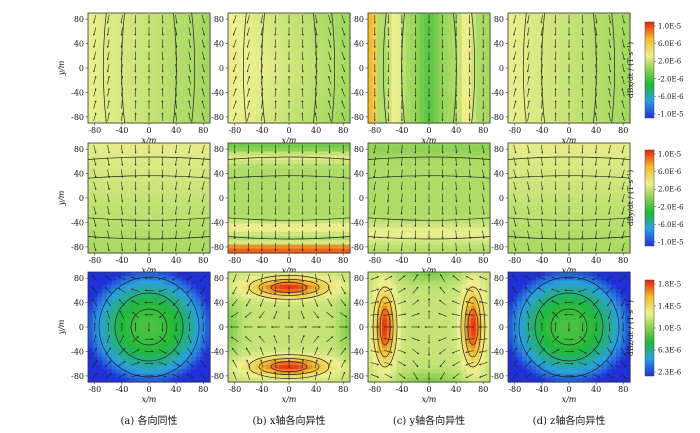 The height and width of the screenshot is (433, 700). What do you see at coordinates (77, 247) in the screenshot?
I see `y-tick-label: -80` at bounding box center [77, 247].